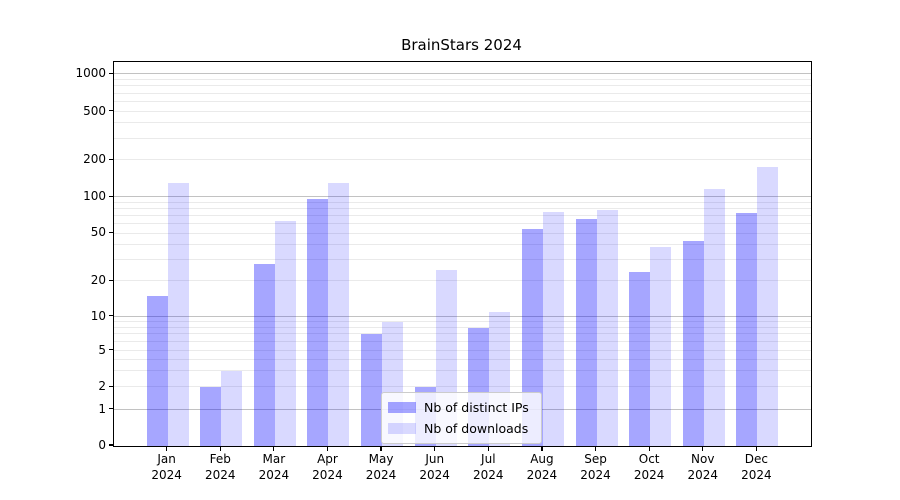 This screenshot has height=500, width=900. Describe the element at coordinates (264, 354) in the screenshot. I see `bar-ips-mar` at that location.